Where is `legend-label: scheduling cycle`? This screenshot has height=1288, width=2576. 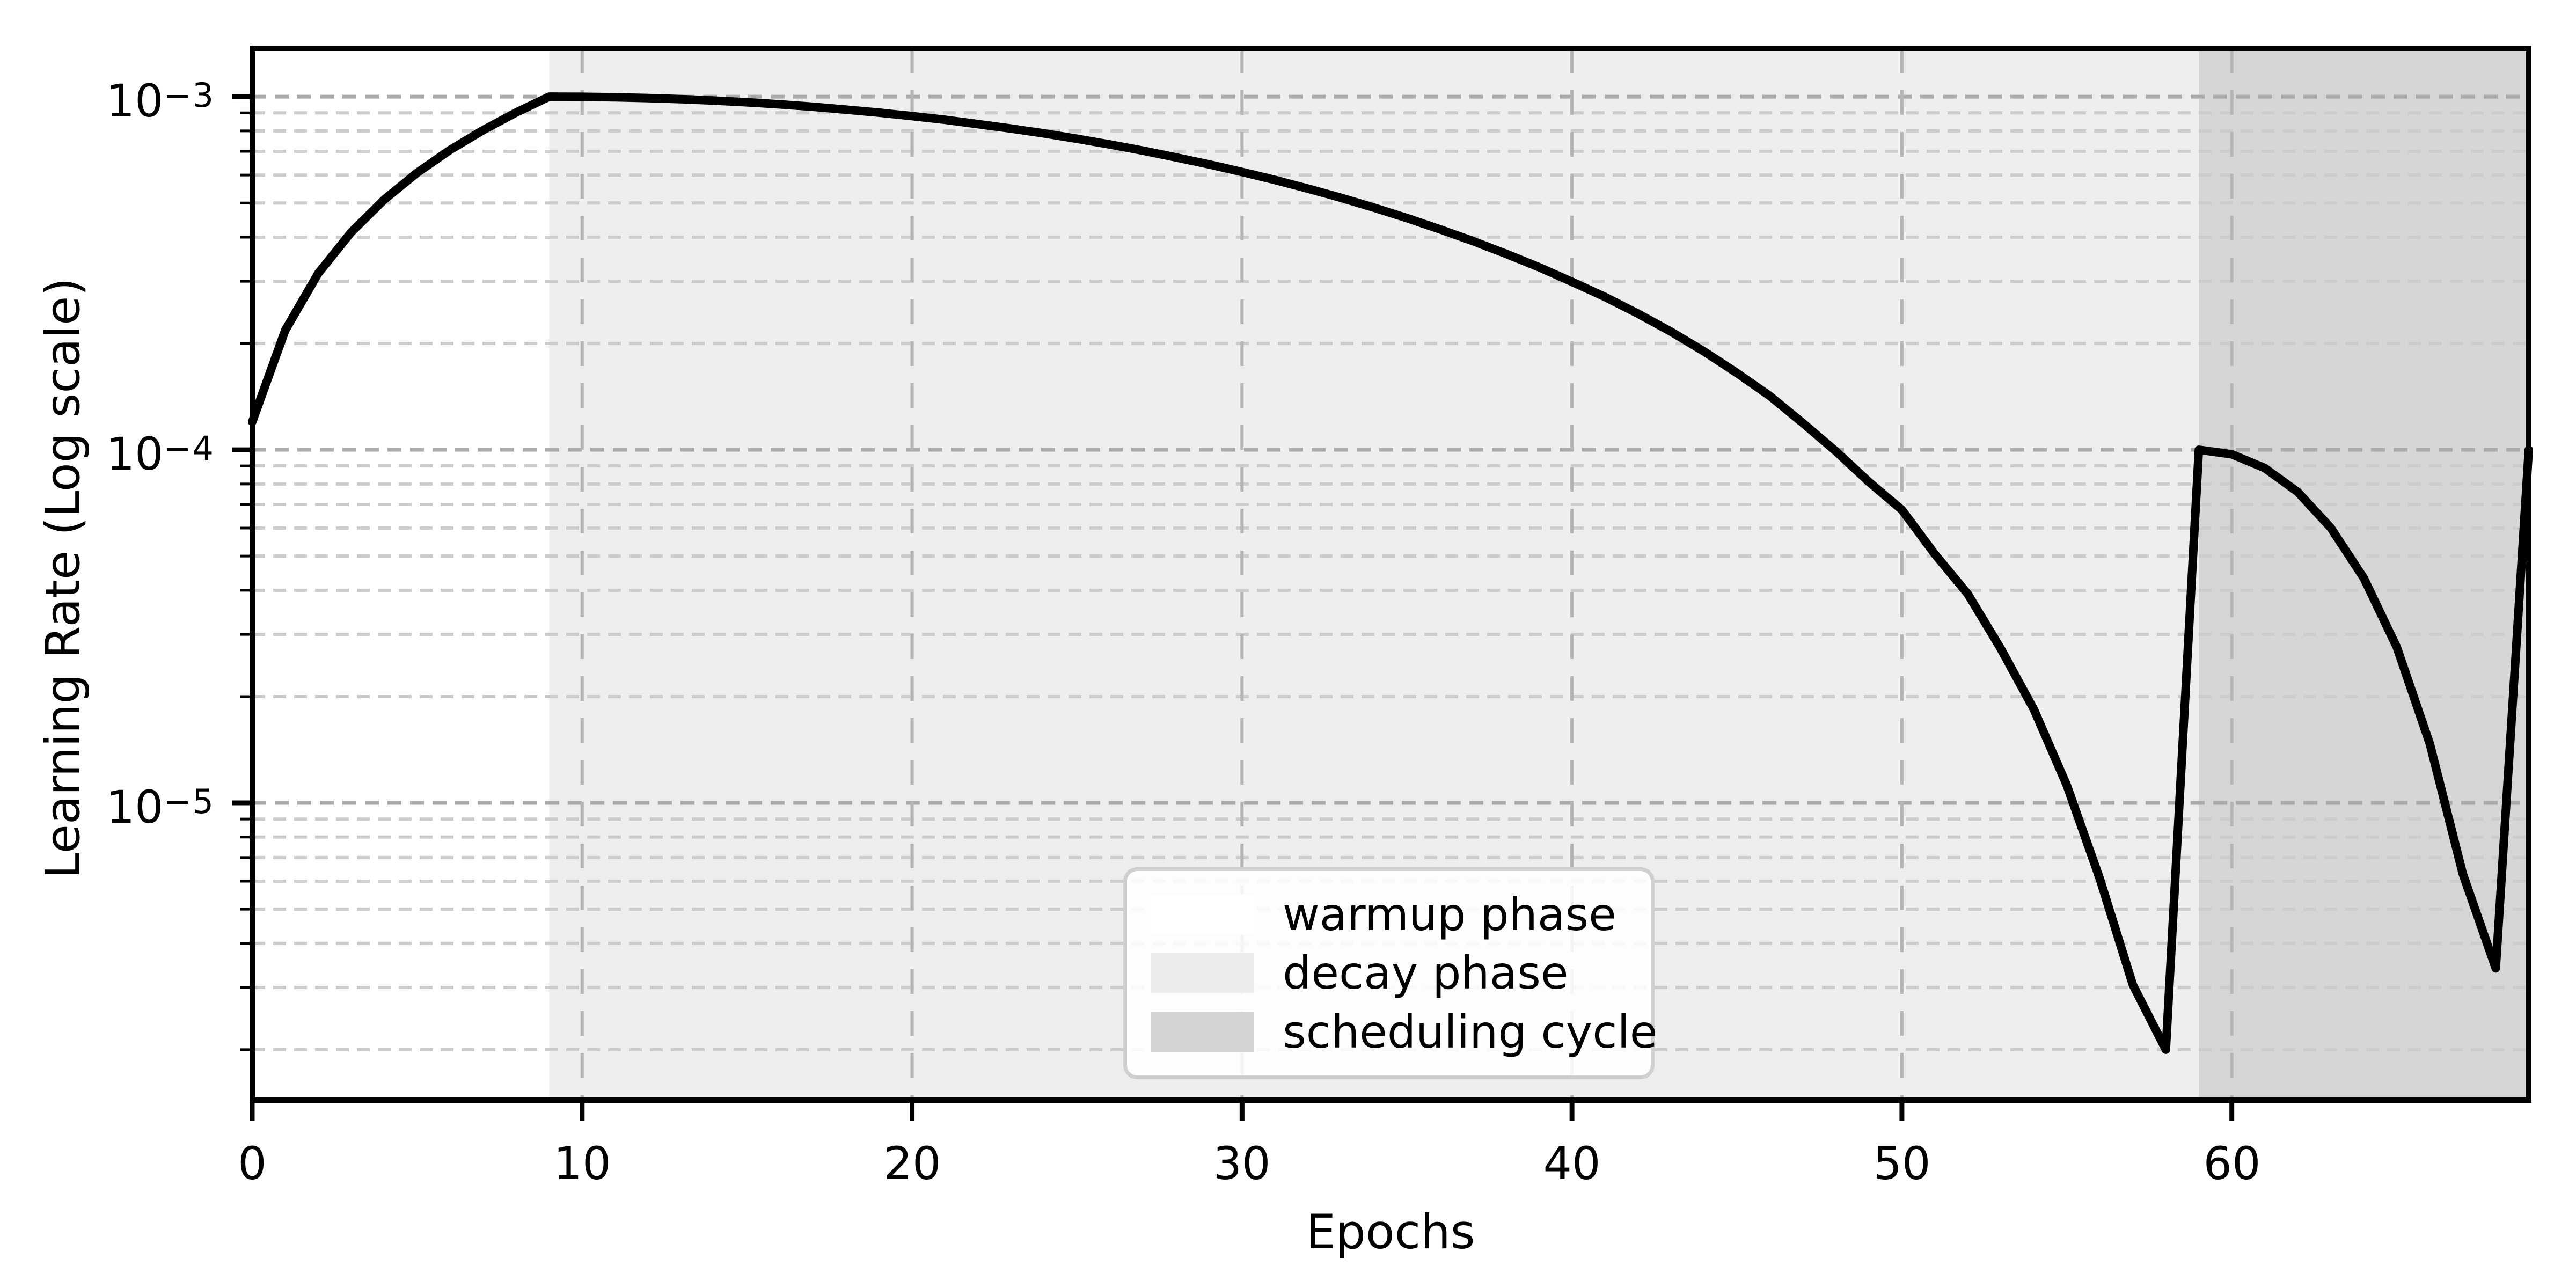 legend-label: scheduling cycle is located at coordinates (1470, 1032).